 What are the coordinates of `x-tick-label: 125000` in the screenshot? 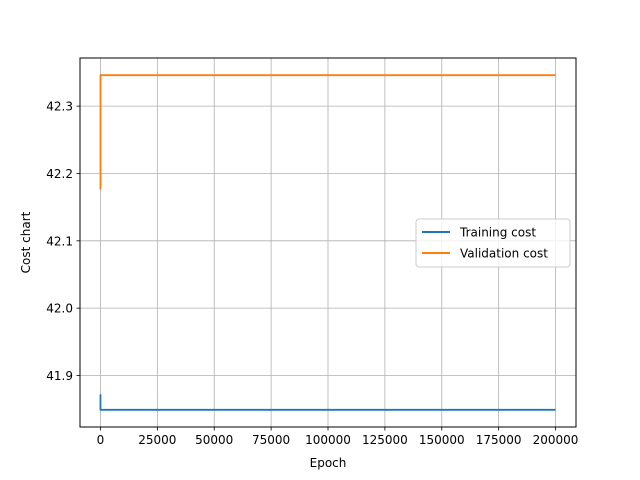 It's located at (385, 440).